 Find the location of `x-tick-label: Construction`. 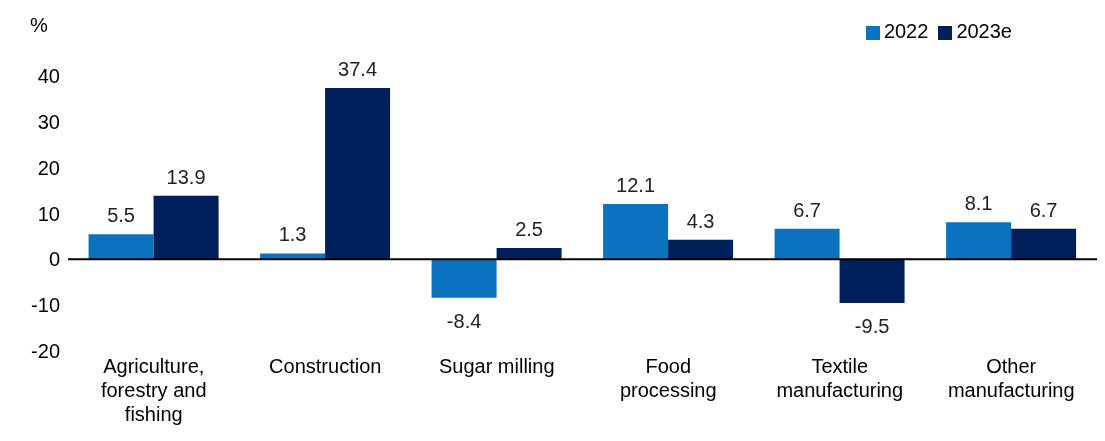

x-tick-label: Construction is located at coordinates (325, 366).